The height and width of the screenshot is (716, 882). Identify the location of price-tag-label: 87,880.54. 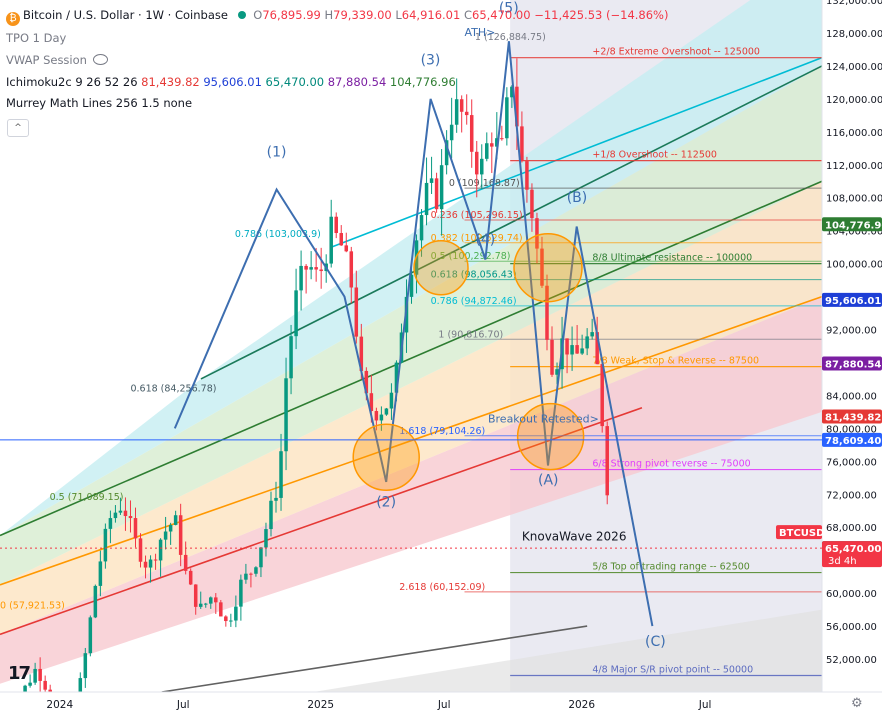
(853, 364).